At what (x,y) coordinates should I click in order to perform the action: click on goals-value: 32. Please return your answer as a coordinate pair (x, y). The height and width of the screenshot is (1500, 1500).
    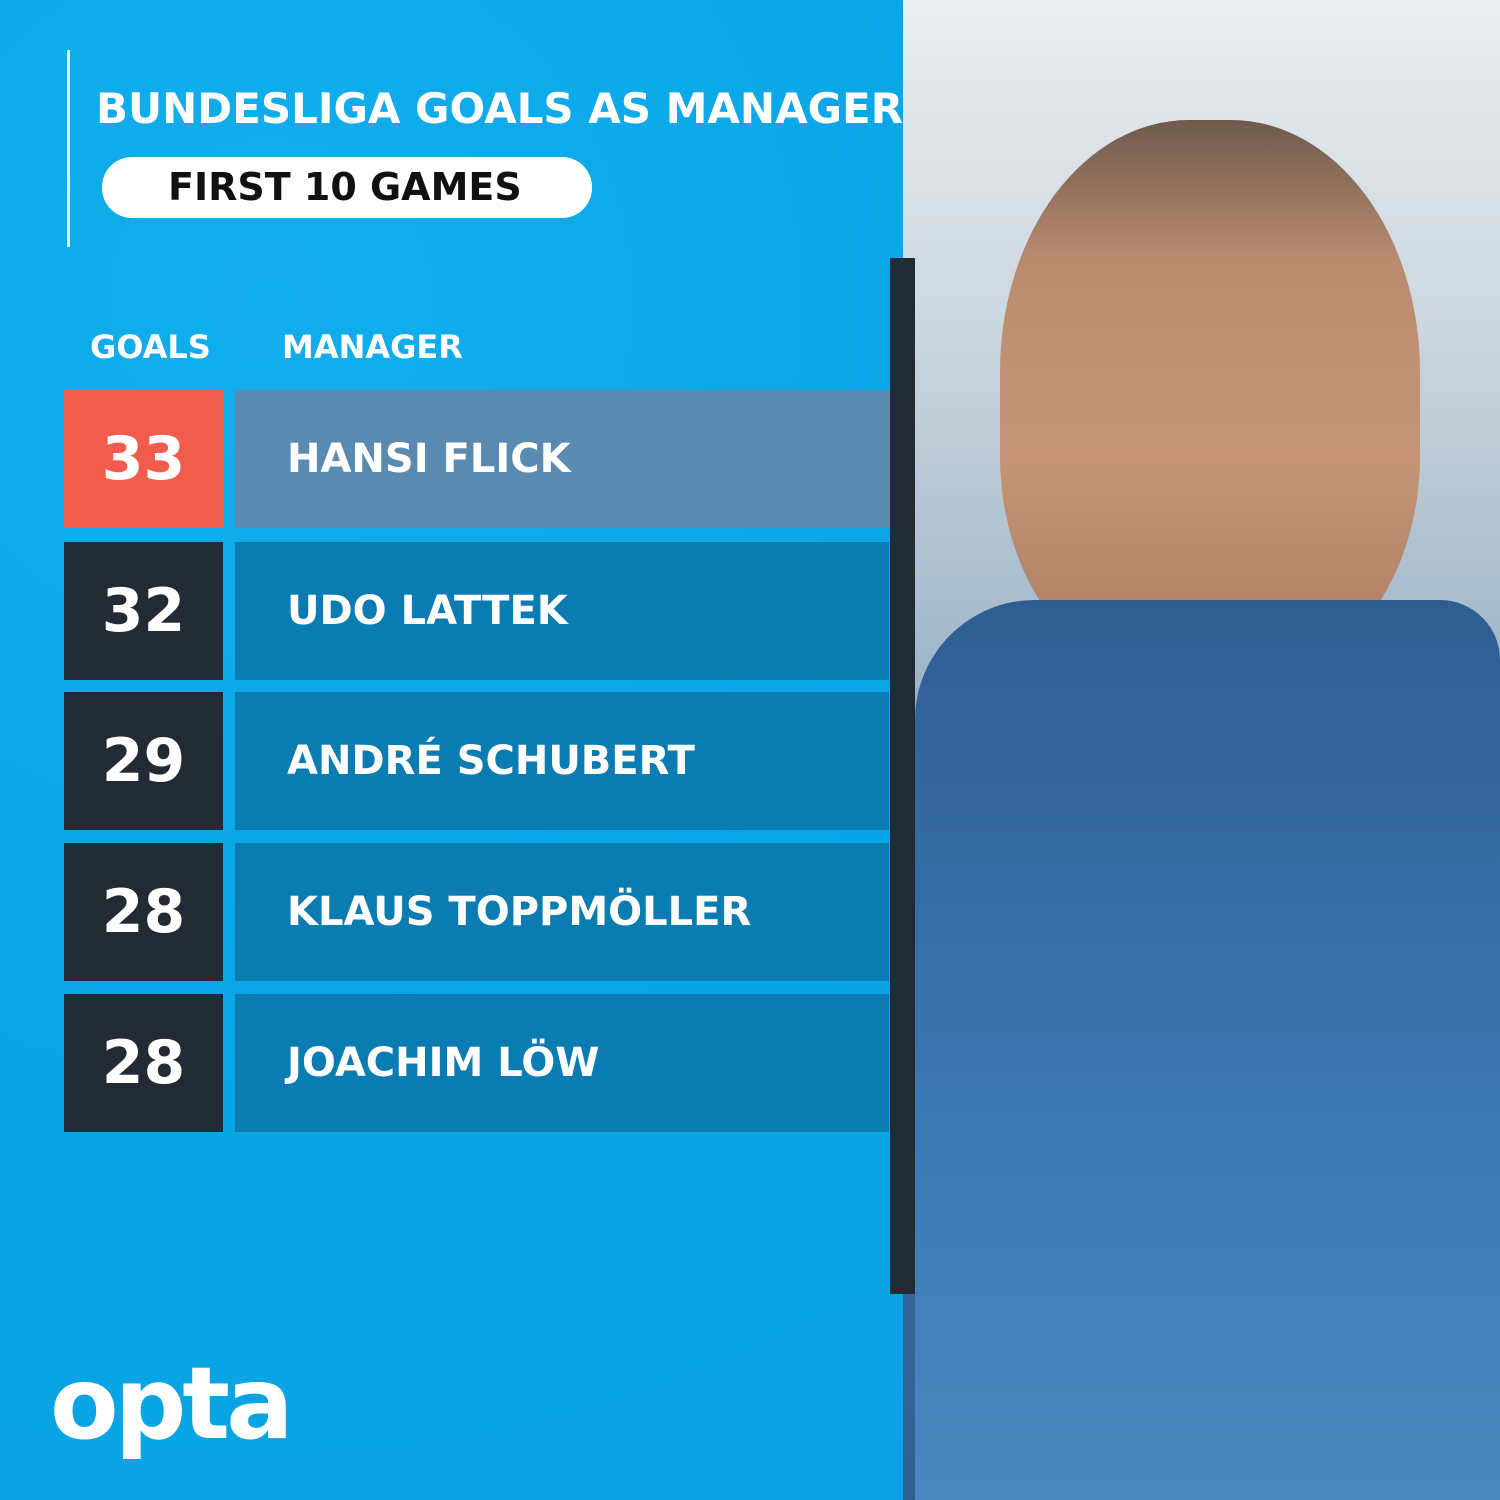
    Looking at the image, I should click on (143, 611).